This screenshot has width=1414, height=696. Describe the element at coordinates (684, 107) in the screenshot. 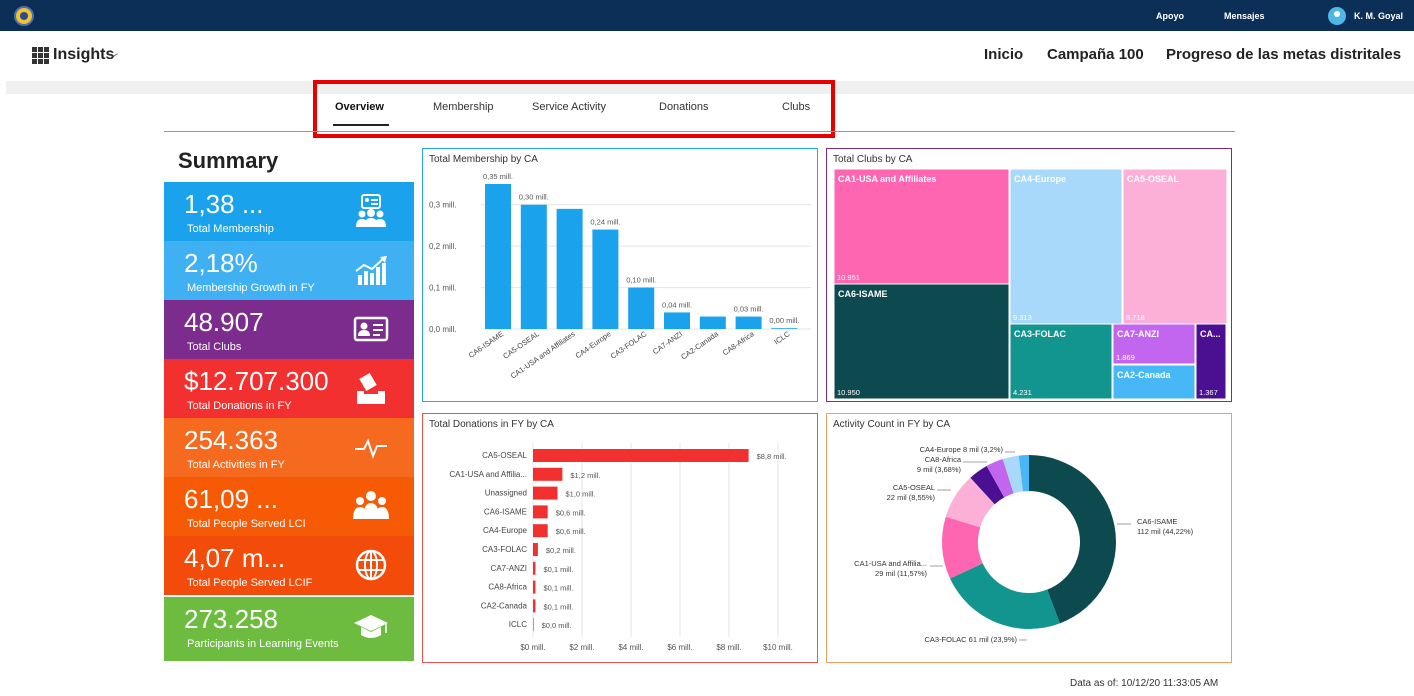

I see `tab-donations: Donations` at that location.